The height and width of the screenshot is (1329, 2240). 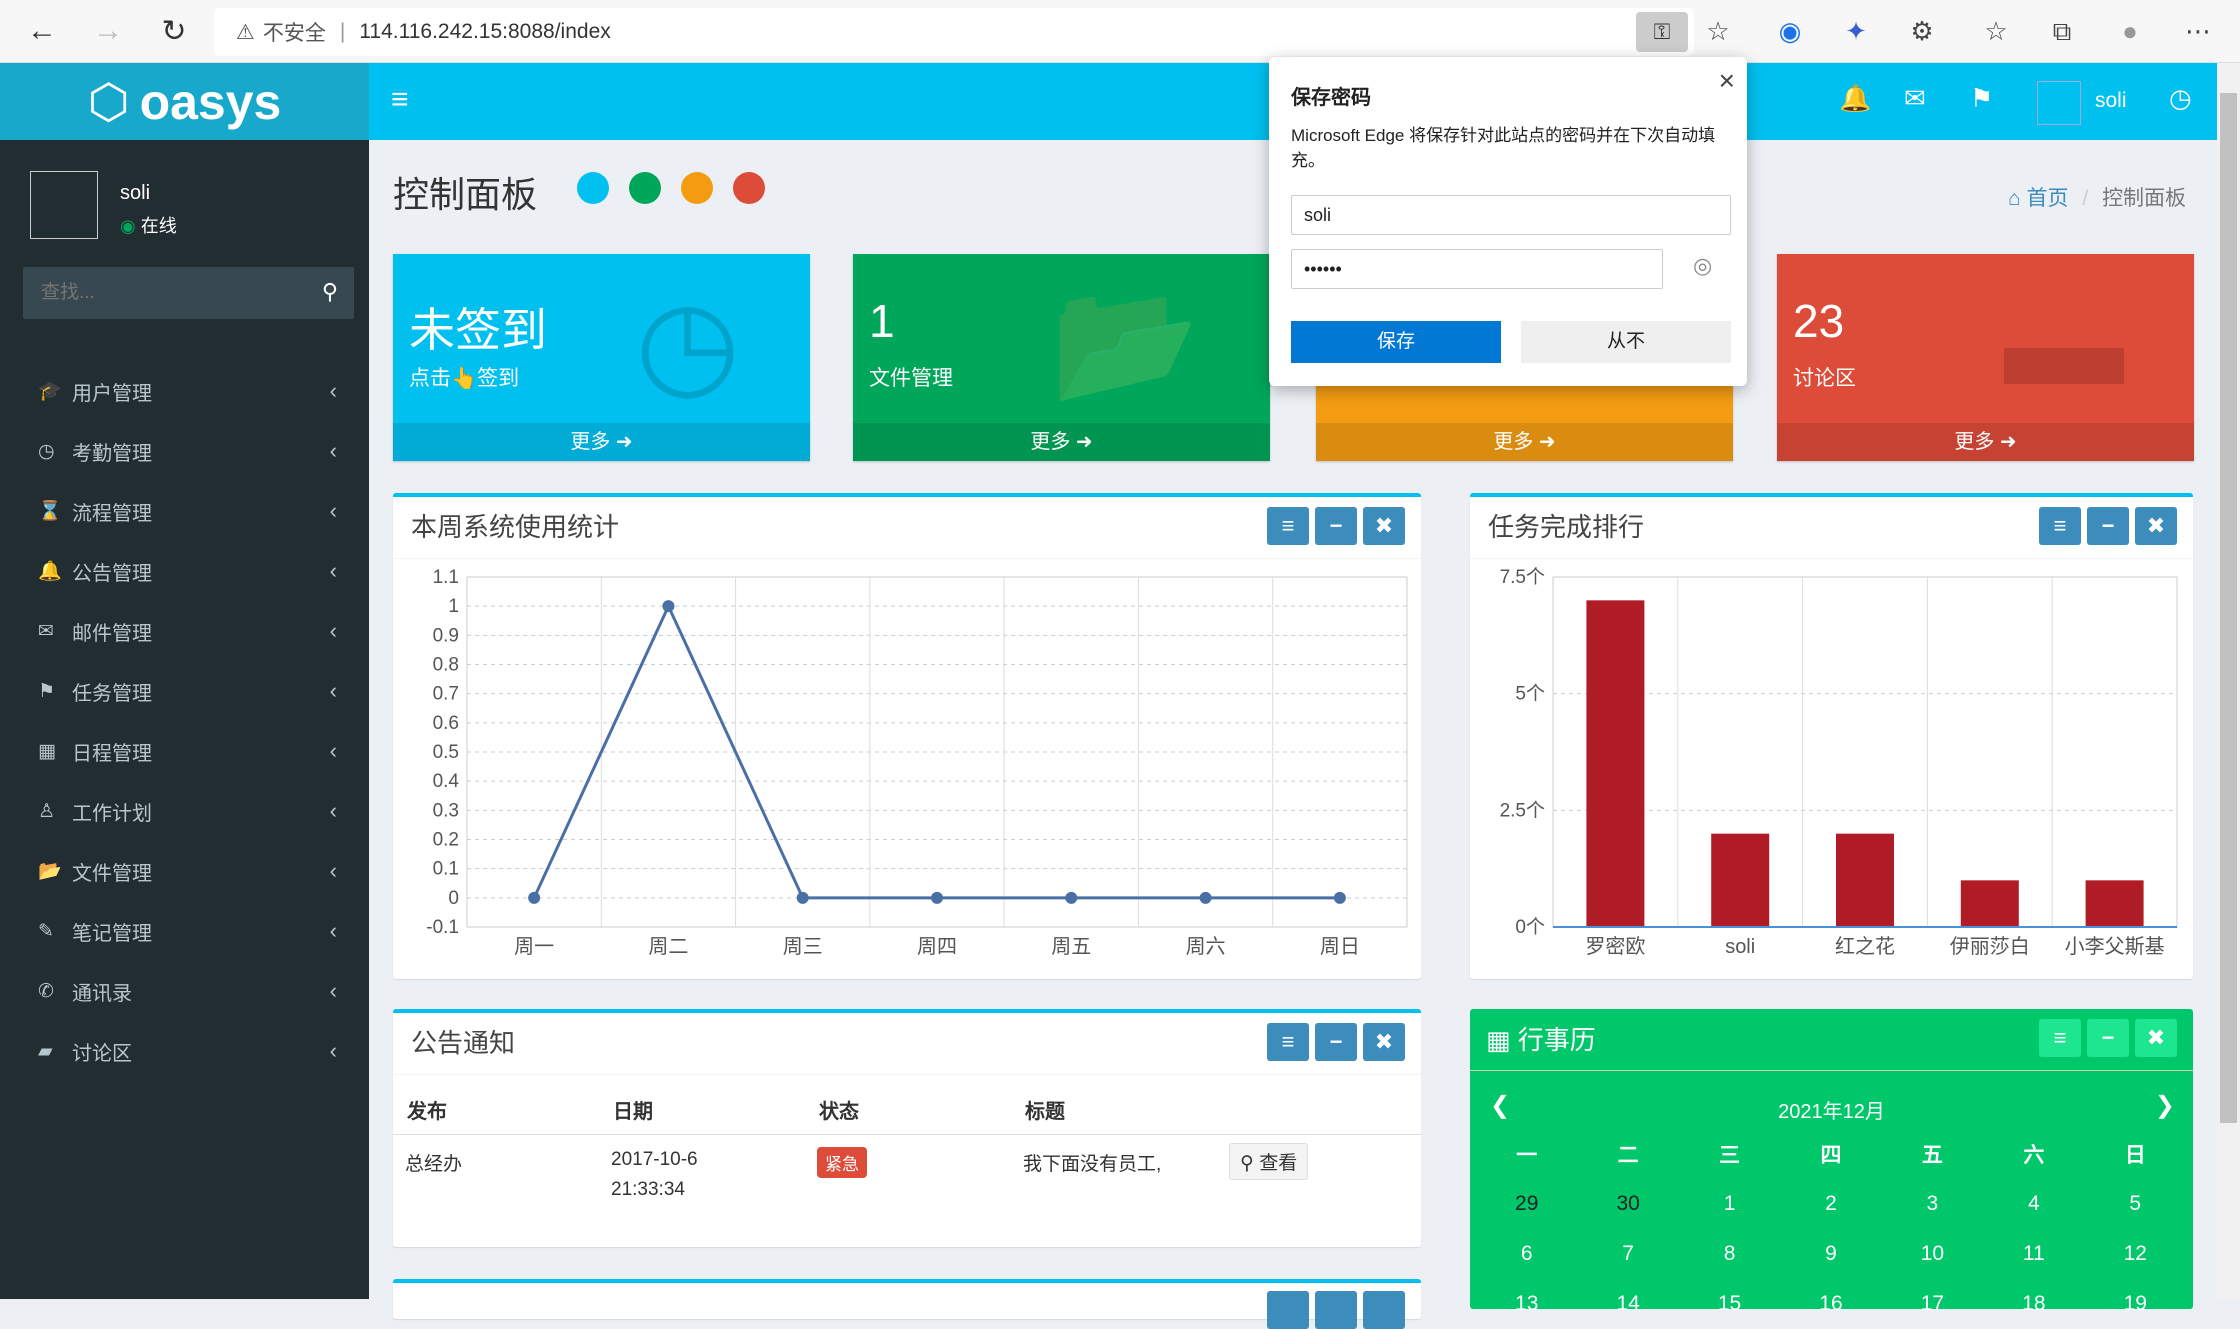 What do you see at coordinates (1996, 31) in the screenshot?
I see `favorites-icon: ☆` at bounding box center [1996, 31].